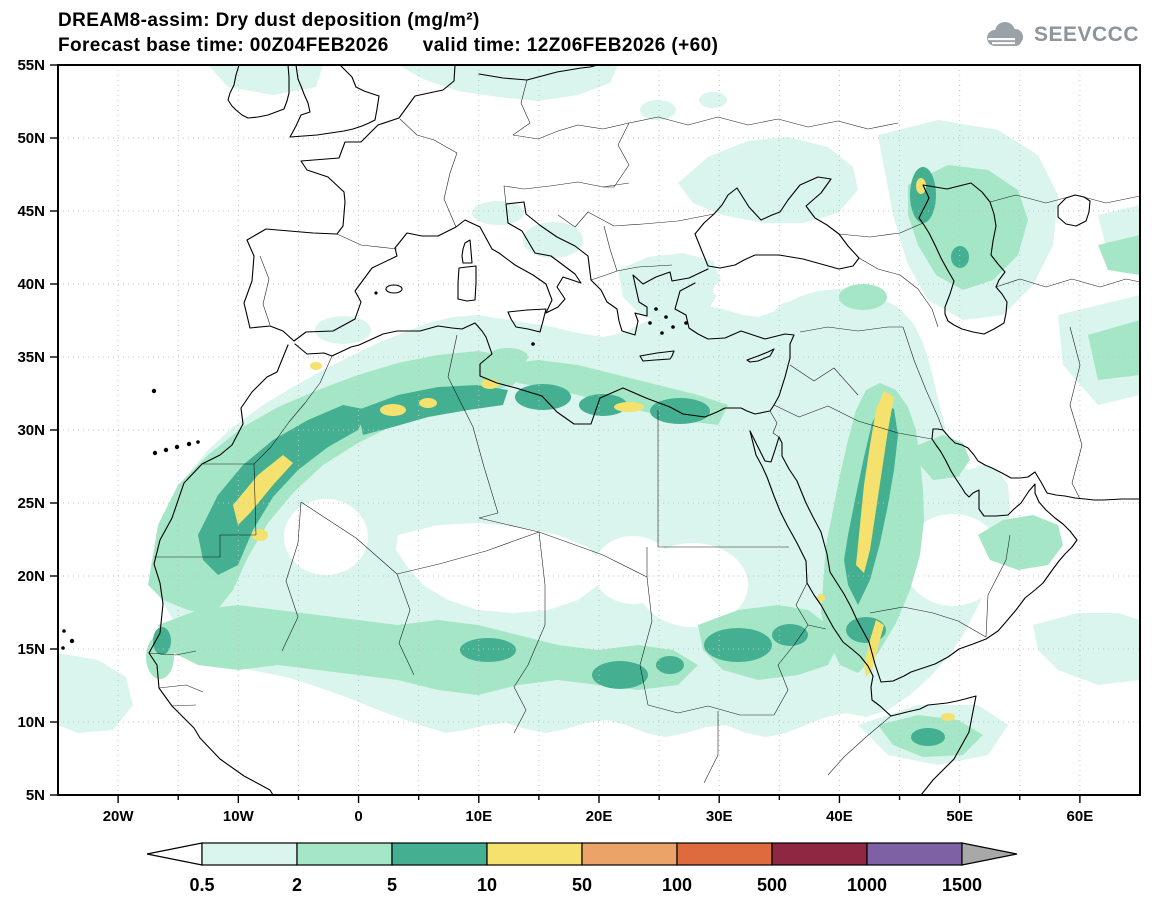 The image size is (1165, 907). Describe the element at coordinates (239, 816) in the screenshot. I see `x-tick-label: 10W` at that location.